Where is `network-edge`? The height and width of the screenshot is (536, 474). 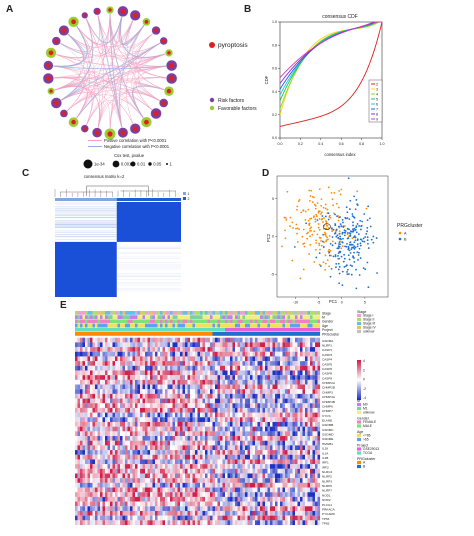
network-edge is located at coordinates (153, 78).